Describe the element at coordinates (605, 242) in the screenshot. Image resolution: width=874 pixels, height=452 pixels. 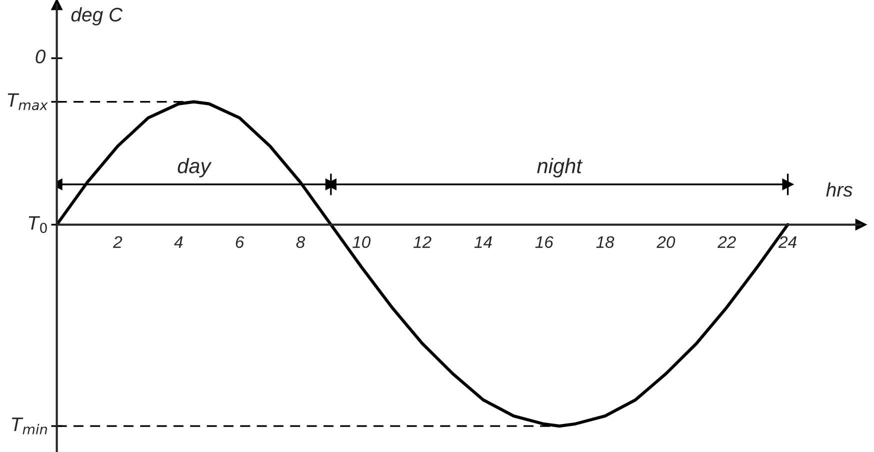
I see `x-tick-label: 18` at that location.